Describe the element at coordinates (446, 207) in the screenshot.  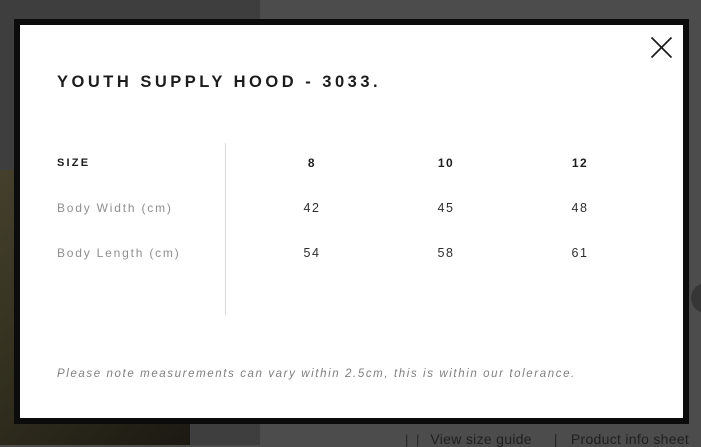
I see `body-width-size-10: 45` at that location.